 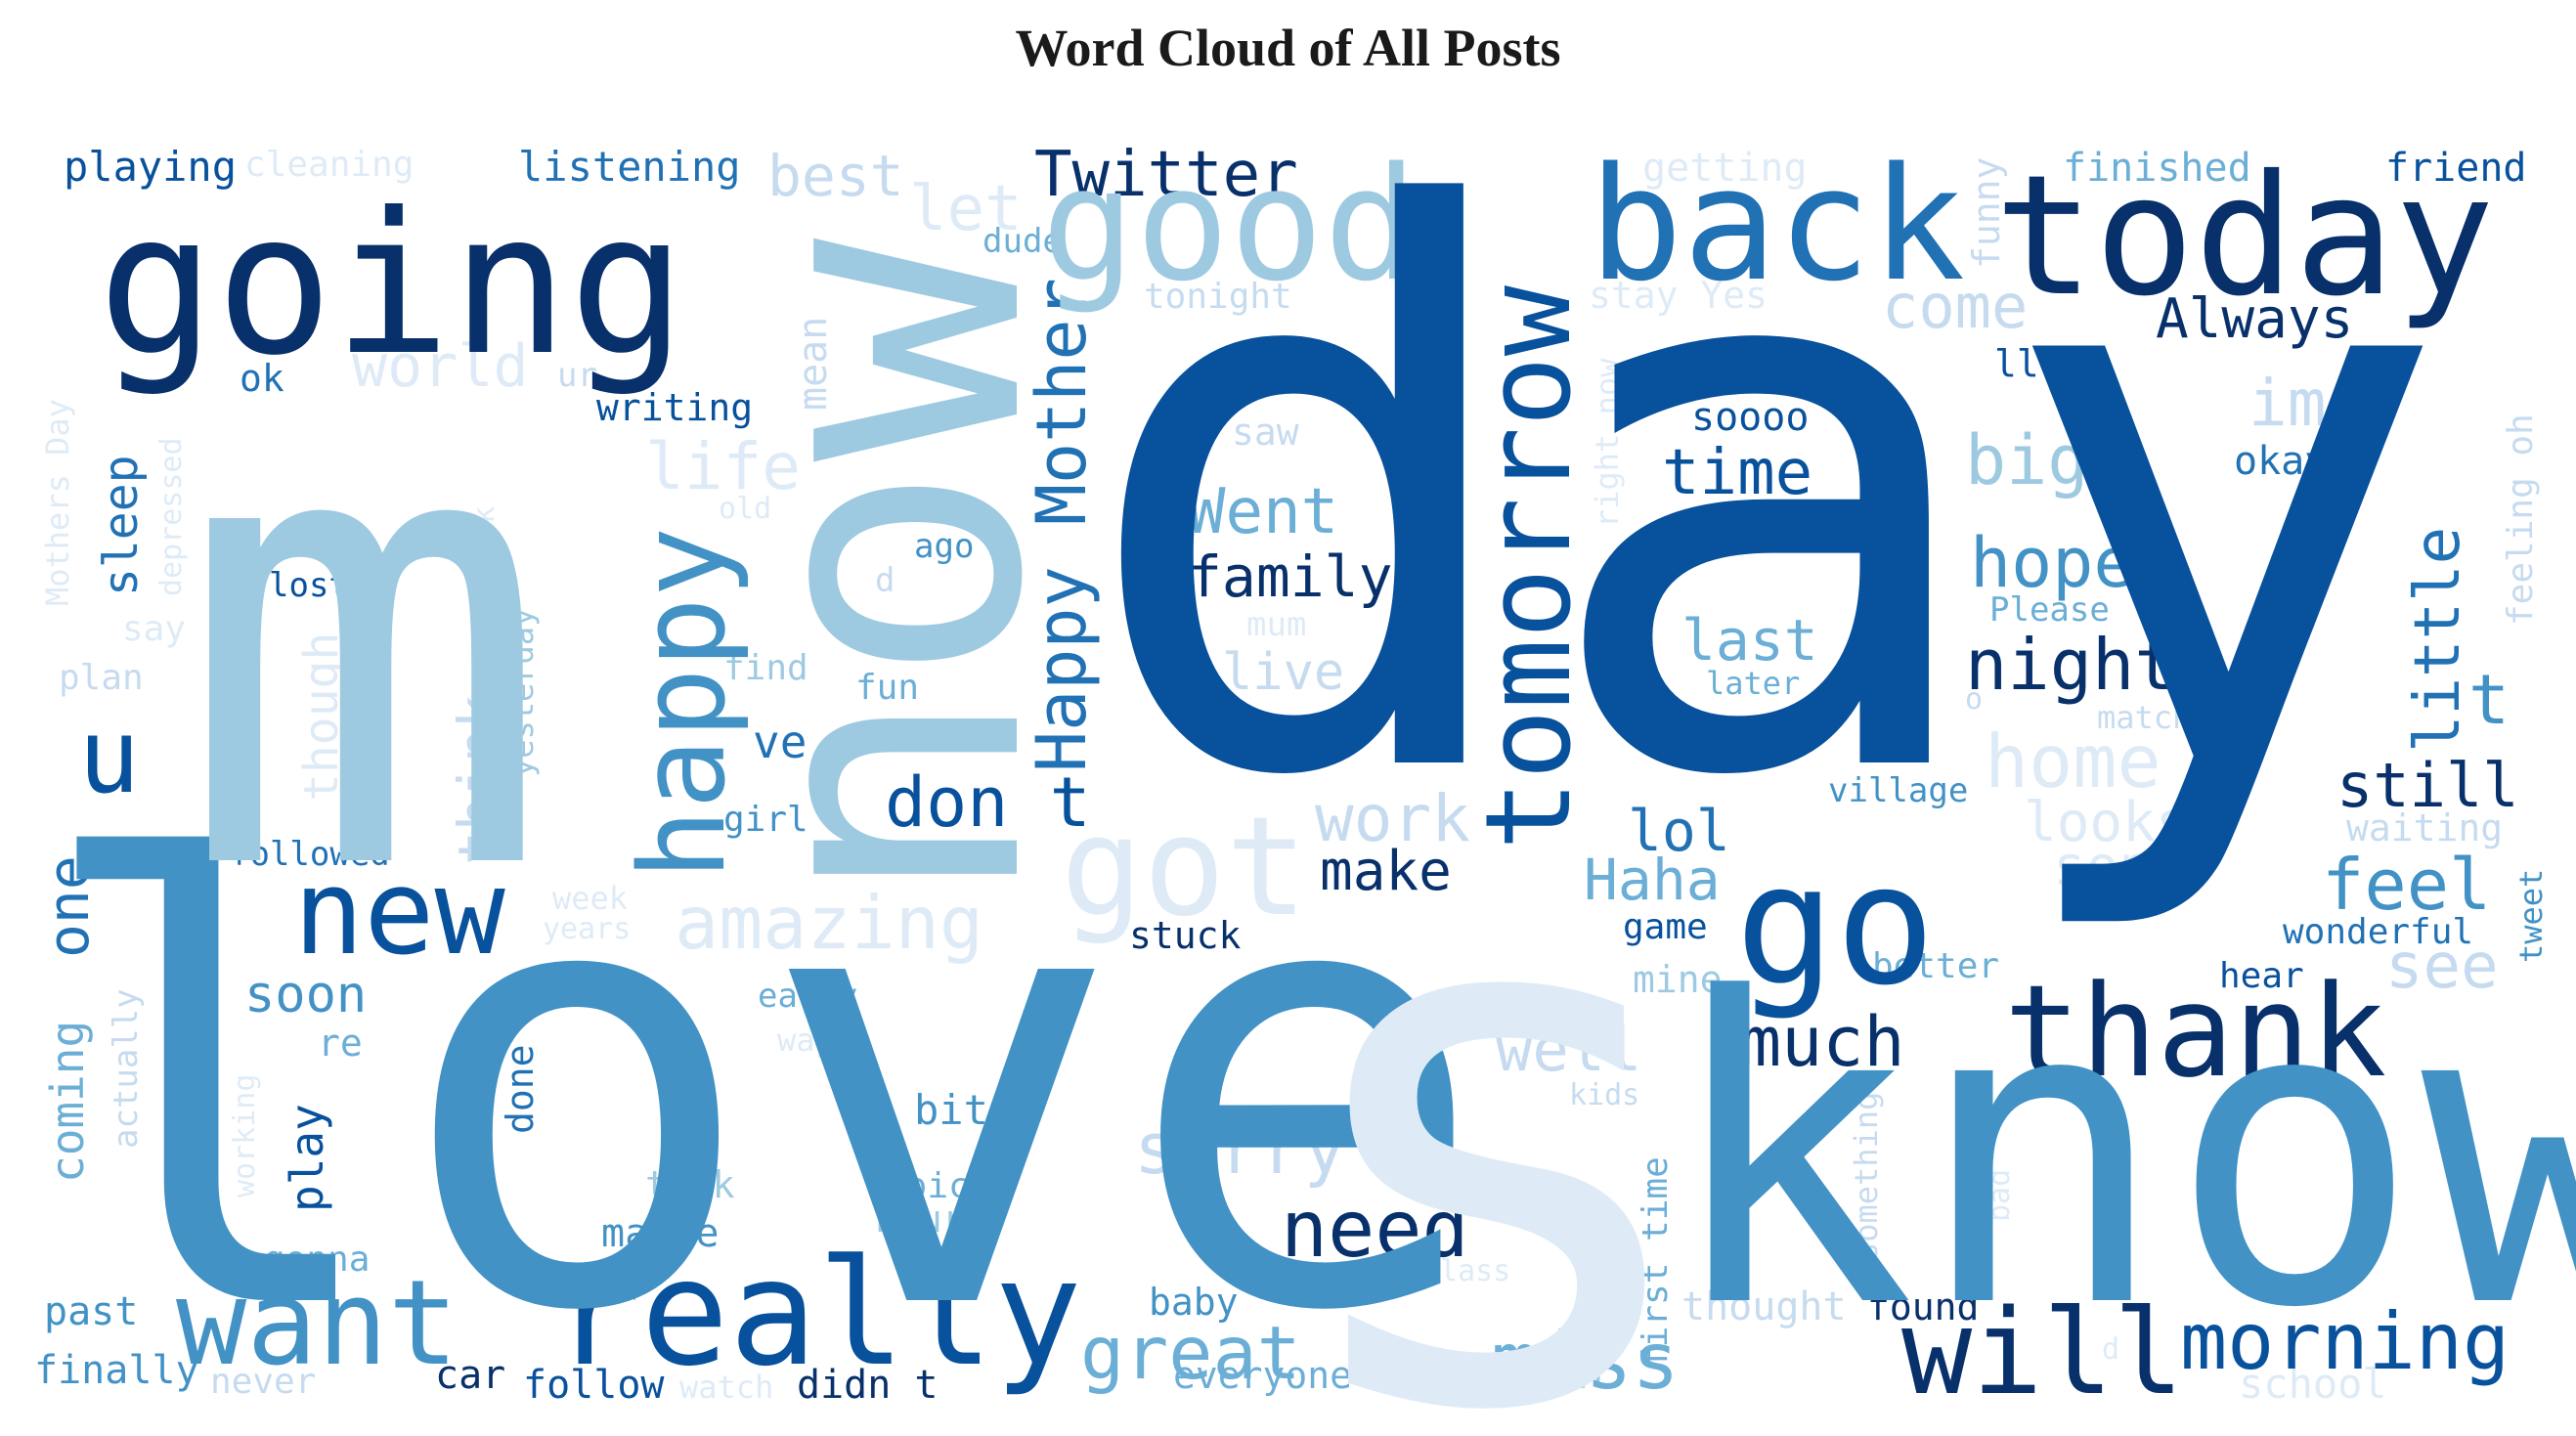 What do you see at coordinates (1986, 213) in the screenshot?
I see `word-funny: funny` at bounding box center [1986, 213].